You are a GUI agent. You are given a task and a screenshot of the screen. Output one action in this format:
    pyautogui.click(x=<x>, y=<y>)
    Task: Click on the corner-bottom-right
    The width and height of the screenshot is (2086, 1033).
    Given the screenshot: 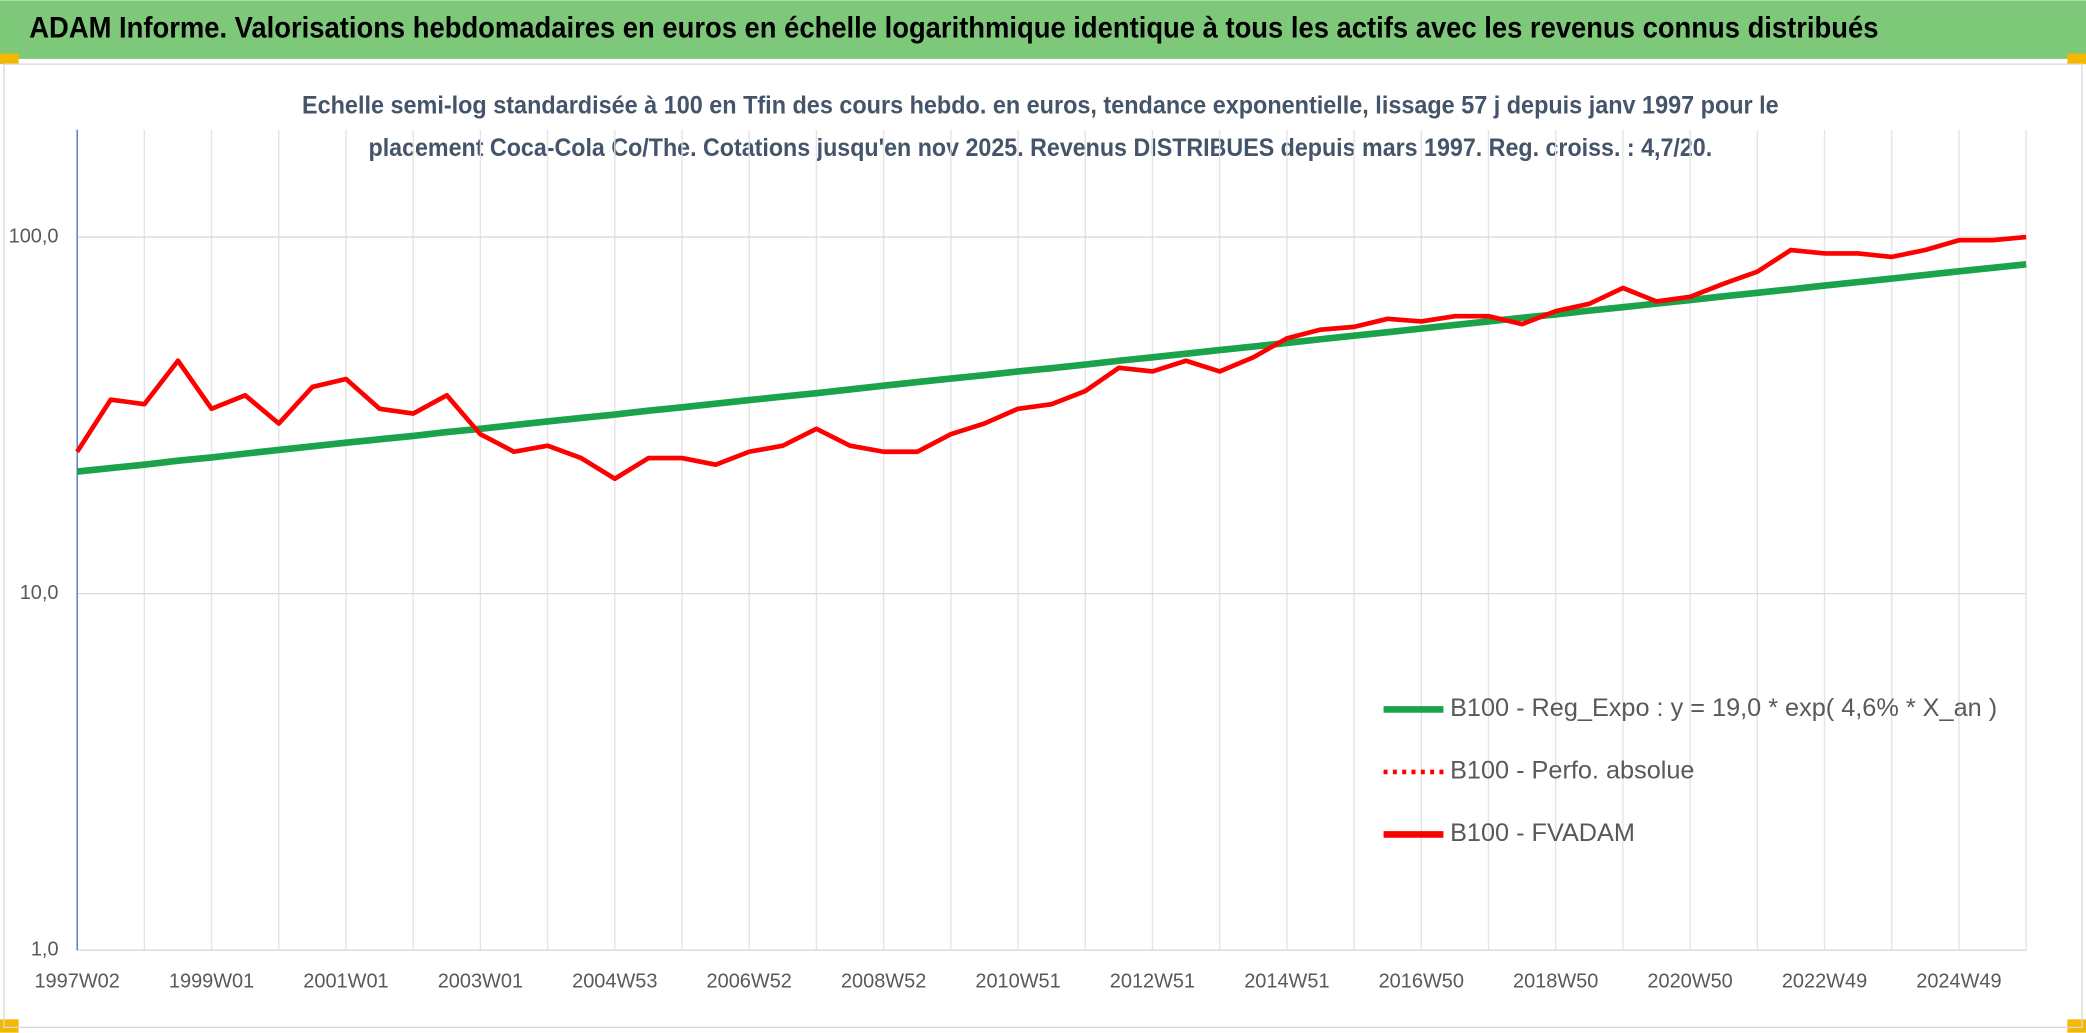 What is the action you would take?
    pyautogui.click(x=2076, y=1026)
    